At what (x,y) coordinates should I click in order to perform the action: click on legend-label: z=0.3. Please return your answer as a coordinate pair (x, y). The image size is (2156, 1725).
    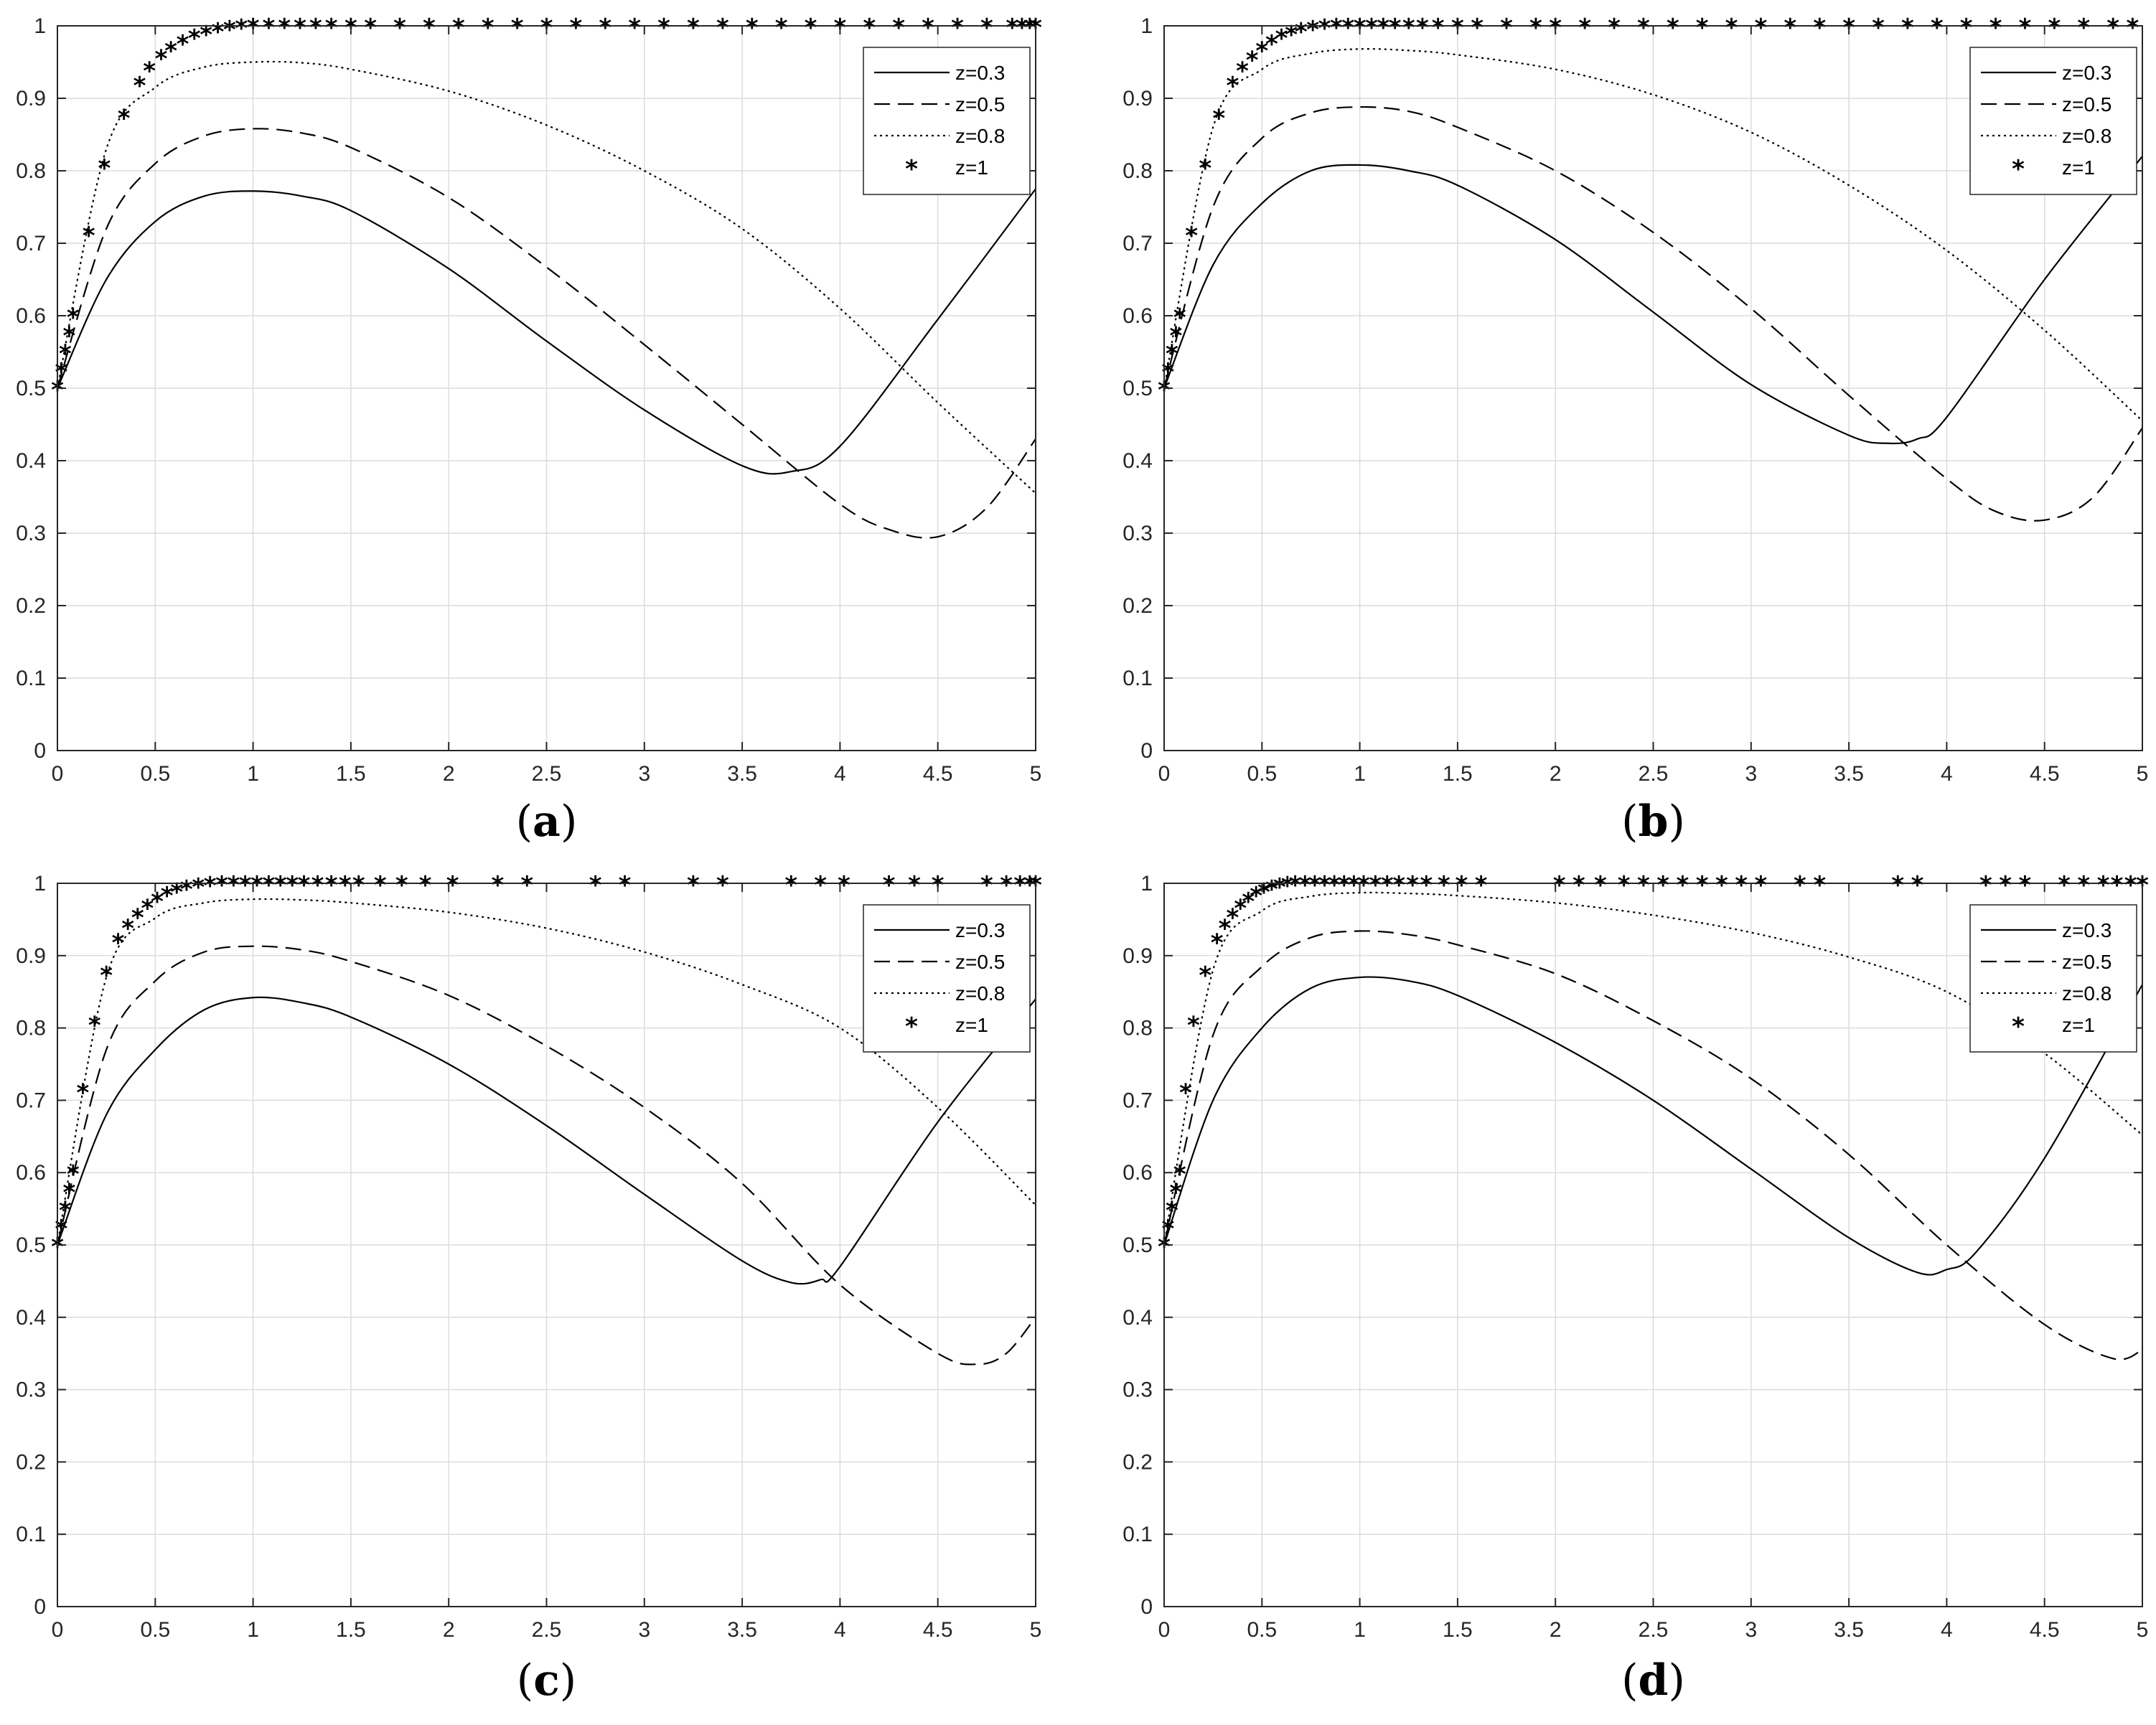
    Looking at the image, I should click on (2087, 73).